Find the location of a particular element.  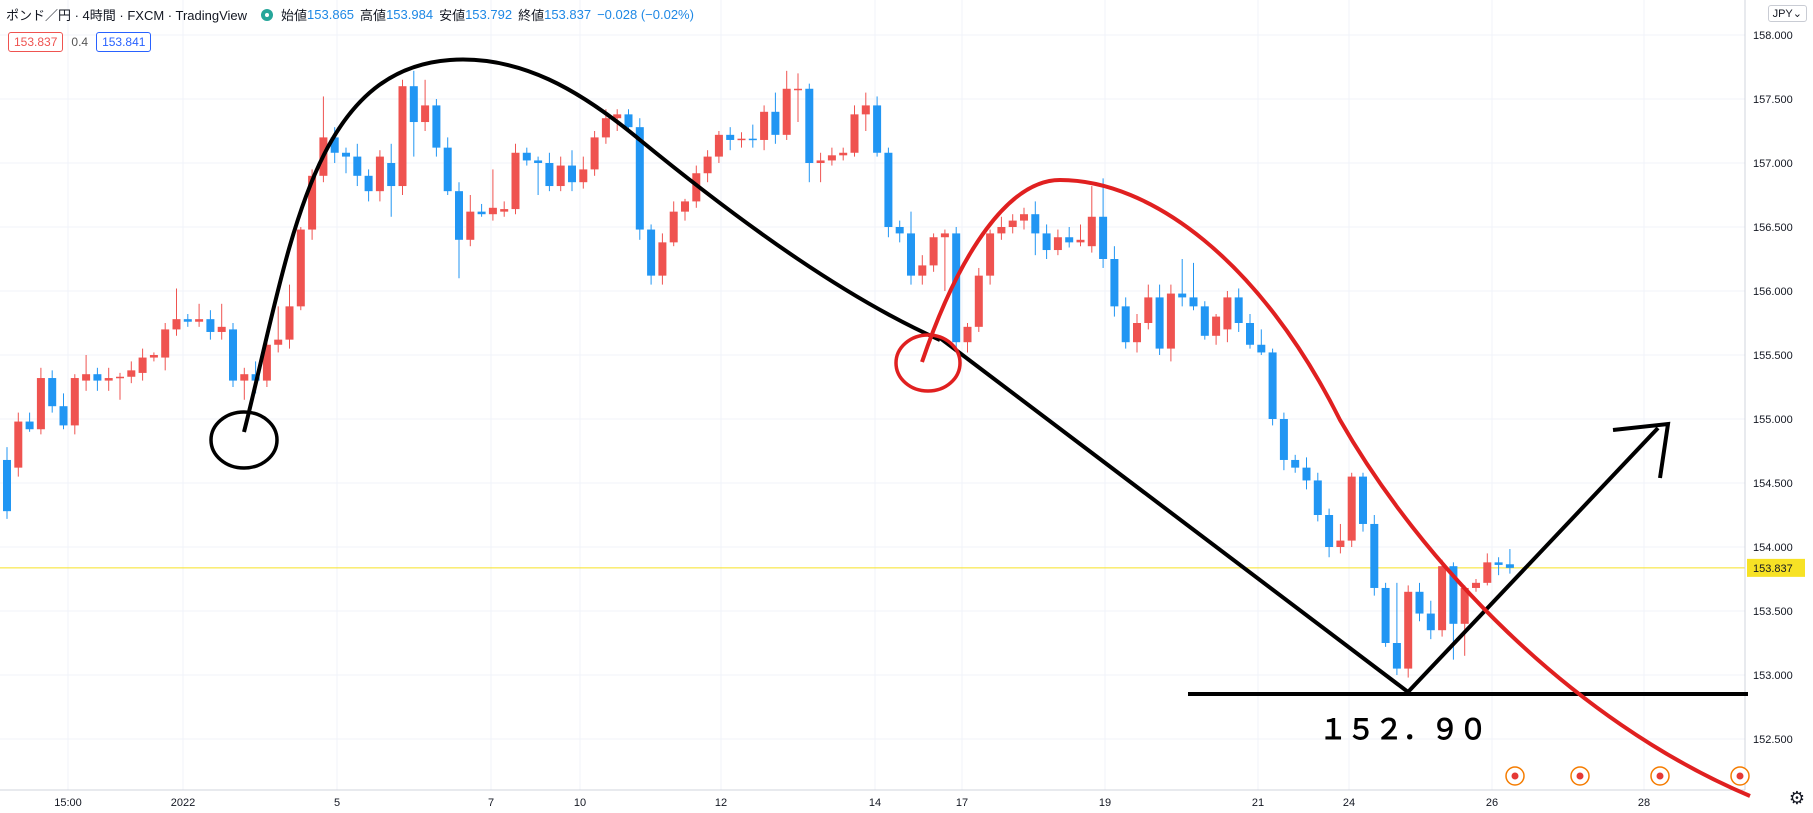

price-tick-label: 157.500 is located at coordinates (1773, 100).